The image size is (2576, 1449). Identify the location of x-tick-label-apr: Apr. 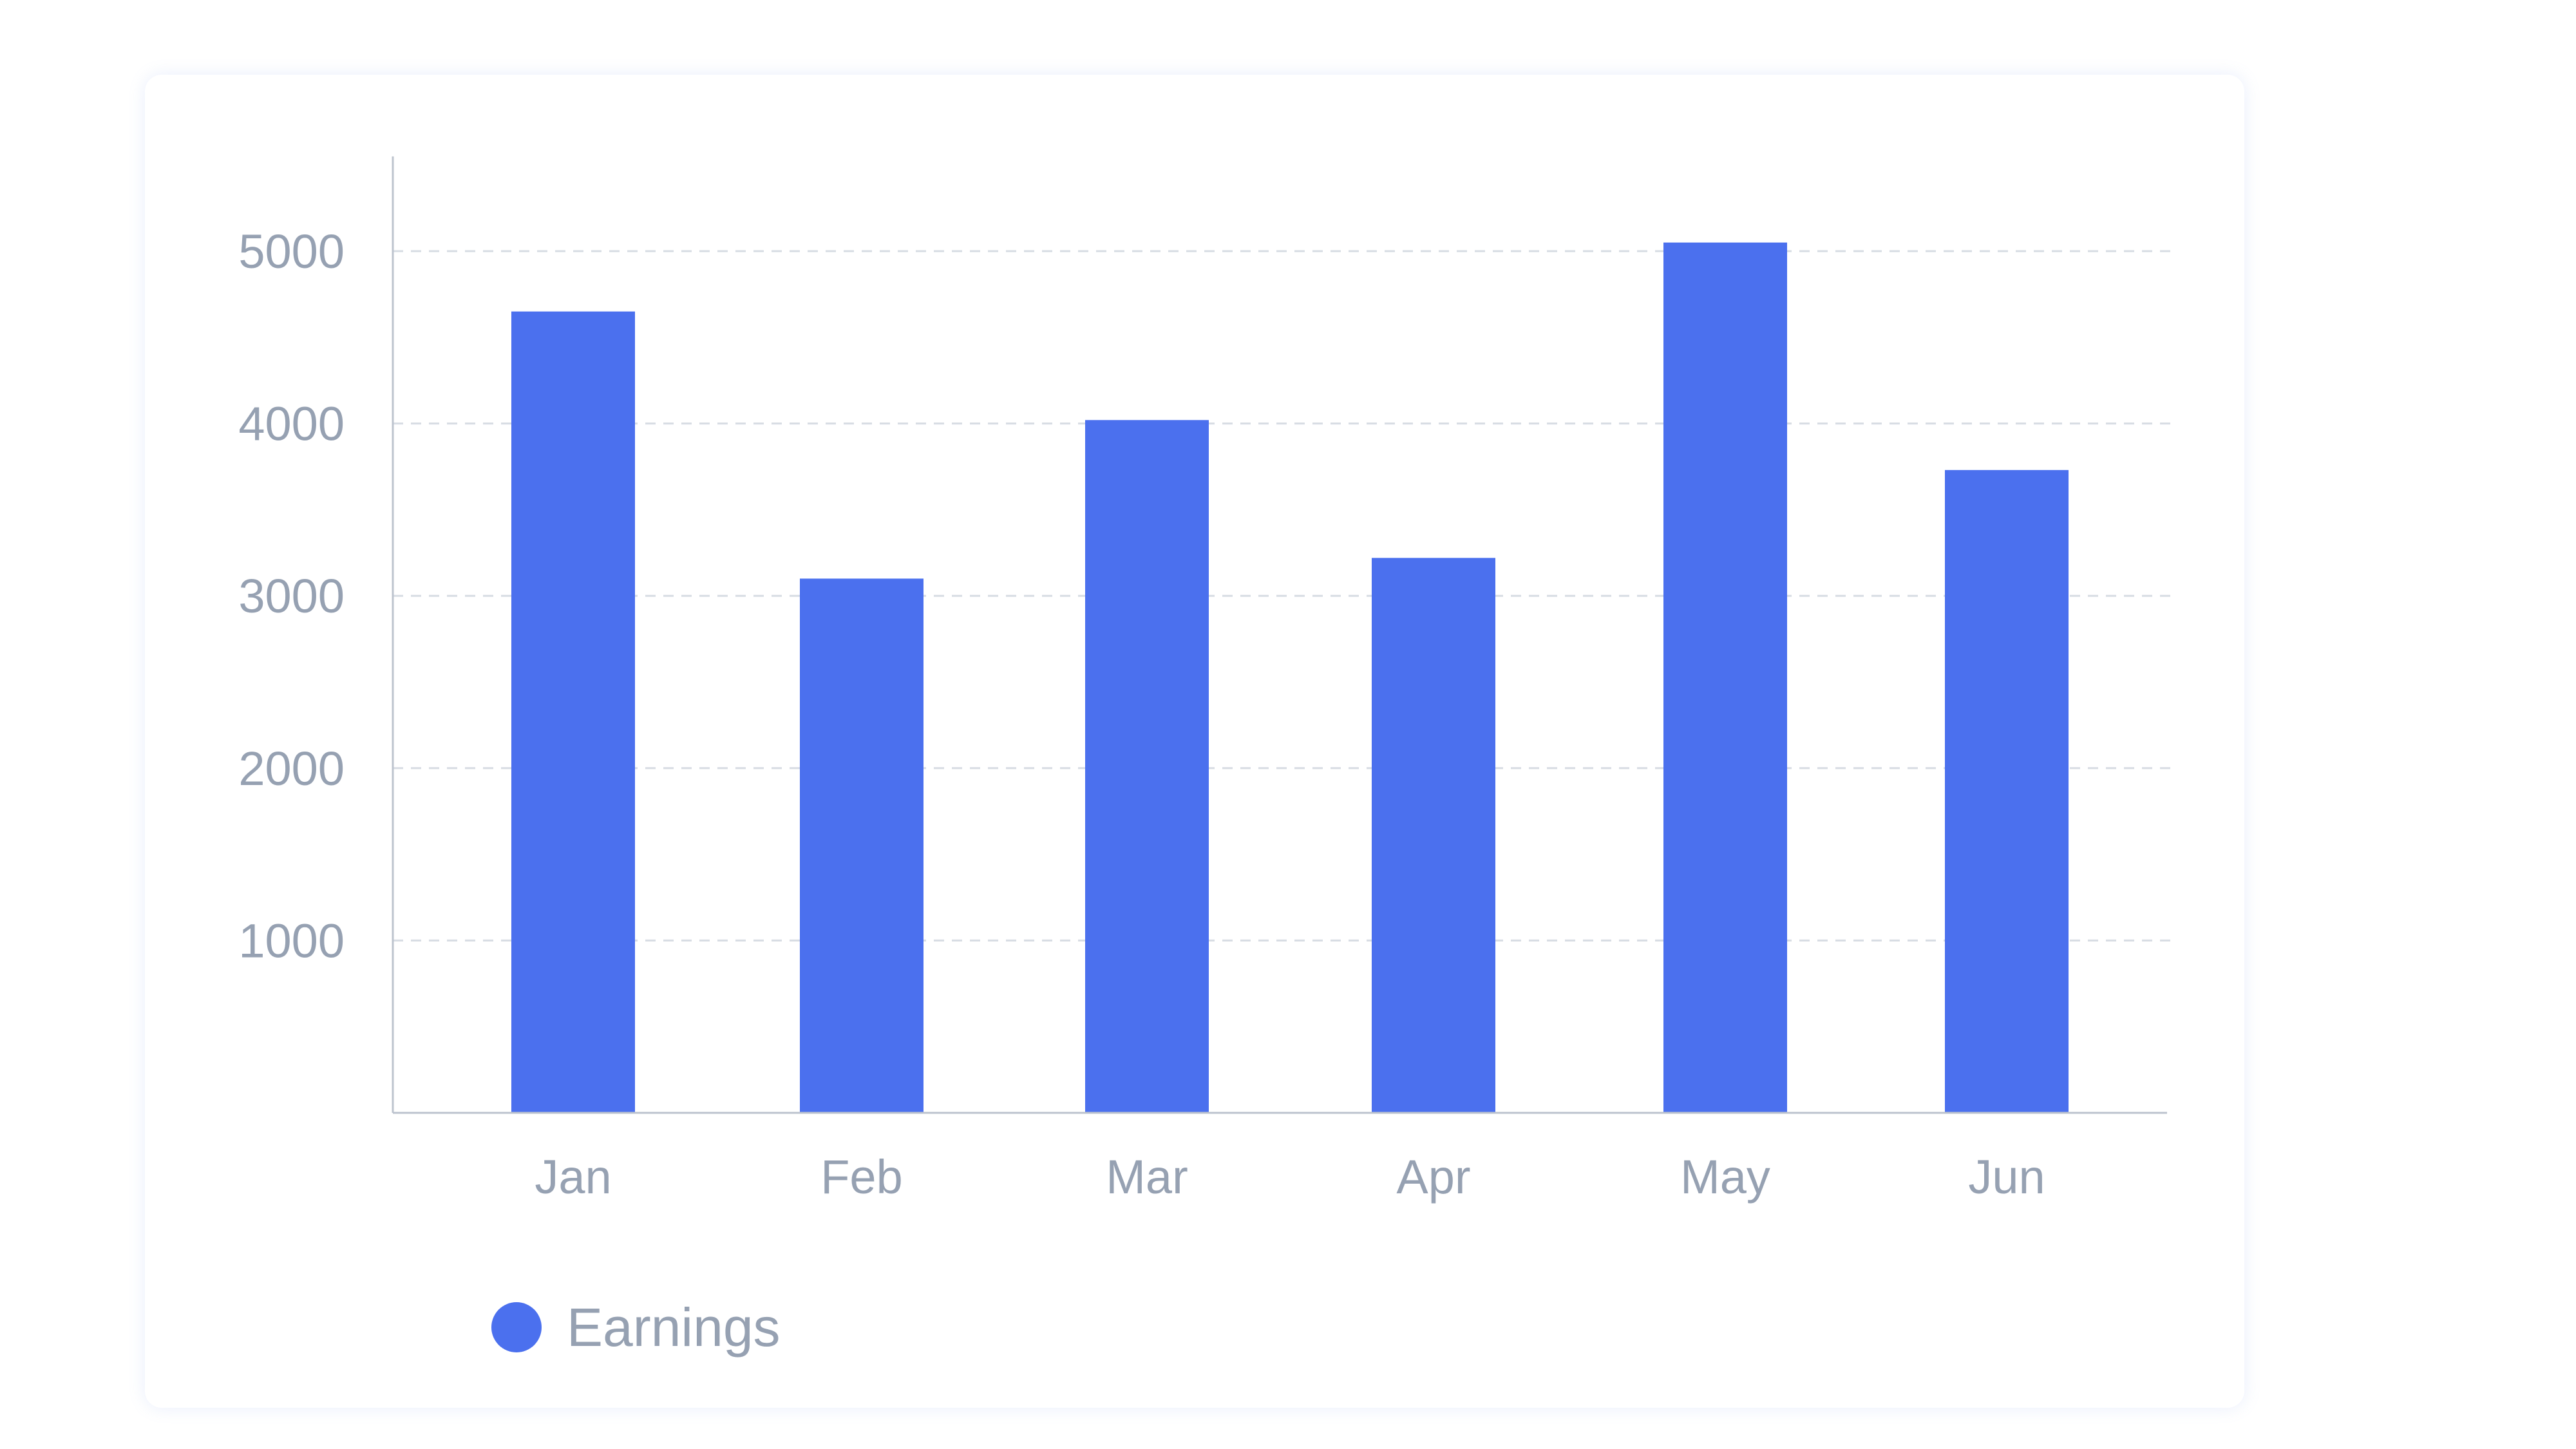
(1433, 1177).